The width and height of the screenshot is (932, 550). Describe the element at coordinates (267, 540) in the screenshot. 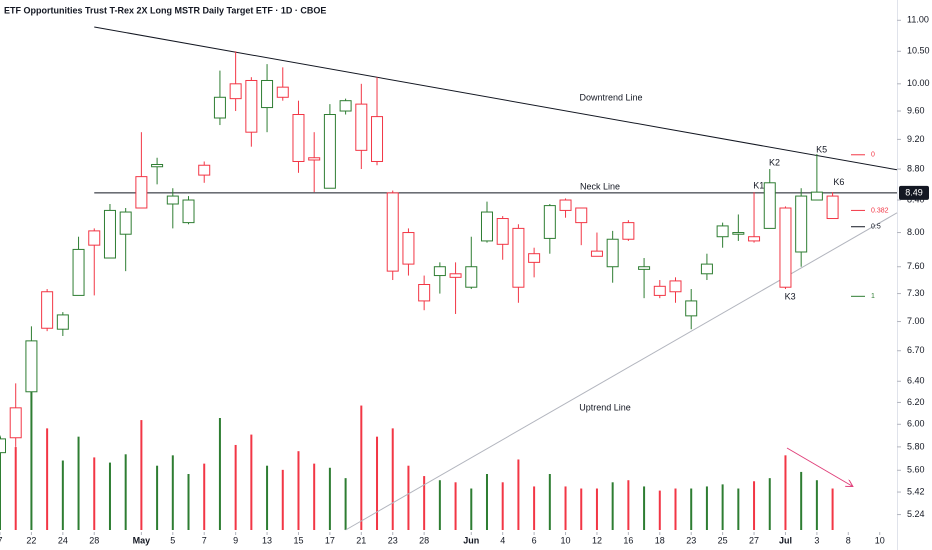

I see `x-tick-label: 13` at that location.